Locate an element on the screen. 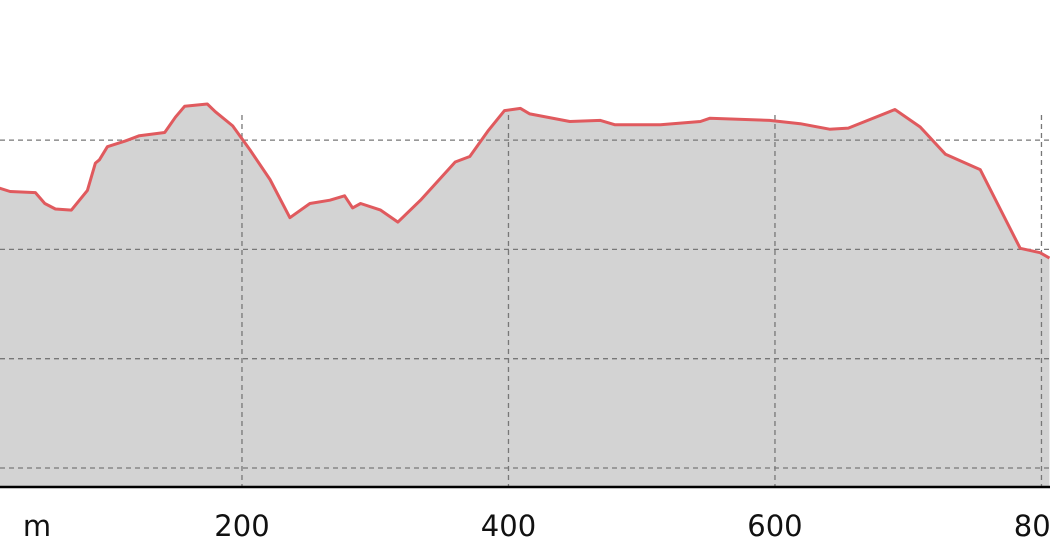 The image size is (1050, 560). x-tick-label: 800 is located at coordinates (1032, 526).